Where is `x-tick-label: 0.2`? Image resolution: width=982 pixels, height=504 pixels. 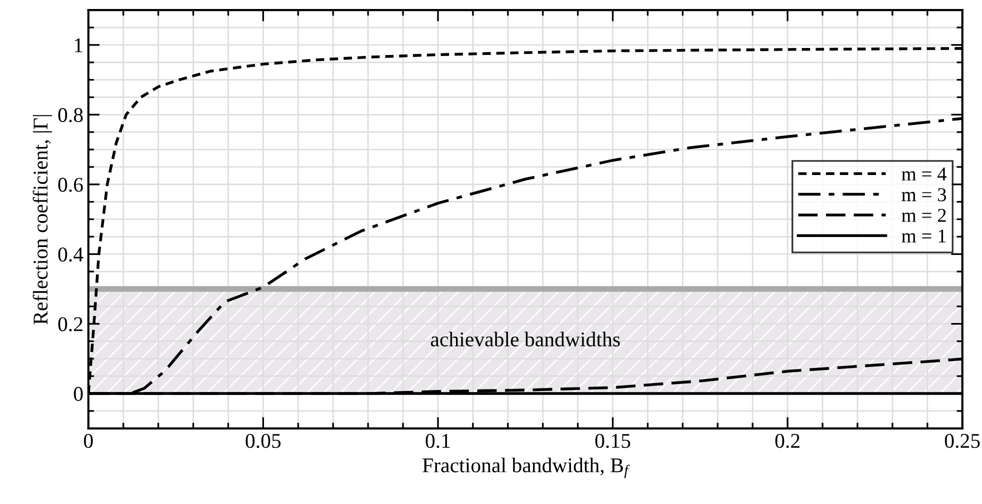
x-tick-label: 0.2 is located at coordinates (787, 441).